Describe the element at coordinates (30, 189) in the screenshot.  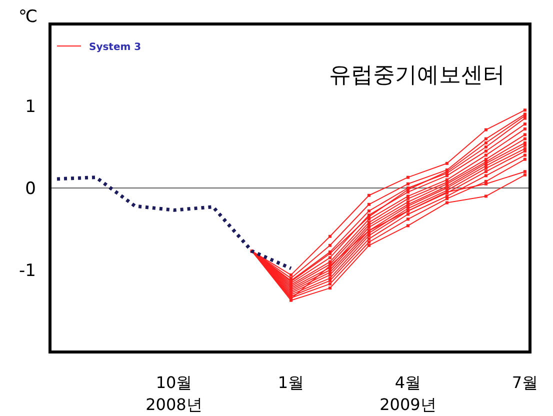
I see `y-tick-label: 0` at that location.